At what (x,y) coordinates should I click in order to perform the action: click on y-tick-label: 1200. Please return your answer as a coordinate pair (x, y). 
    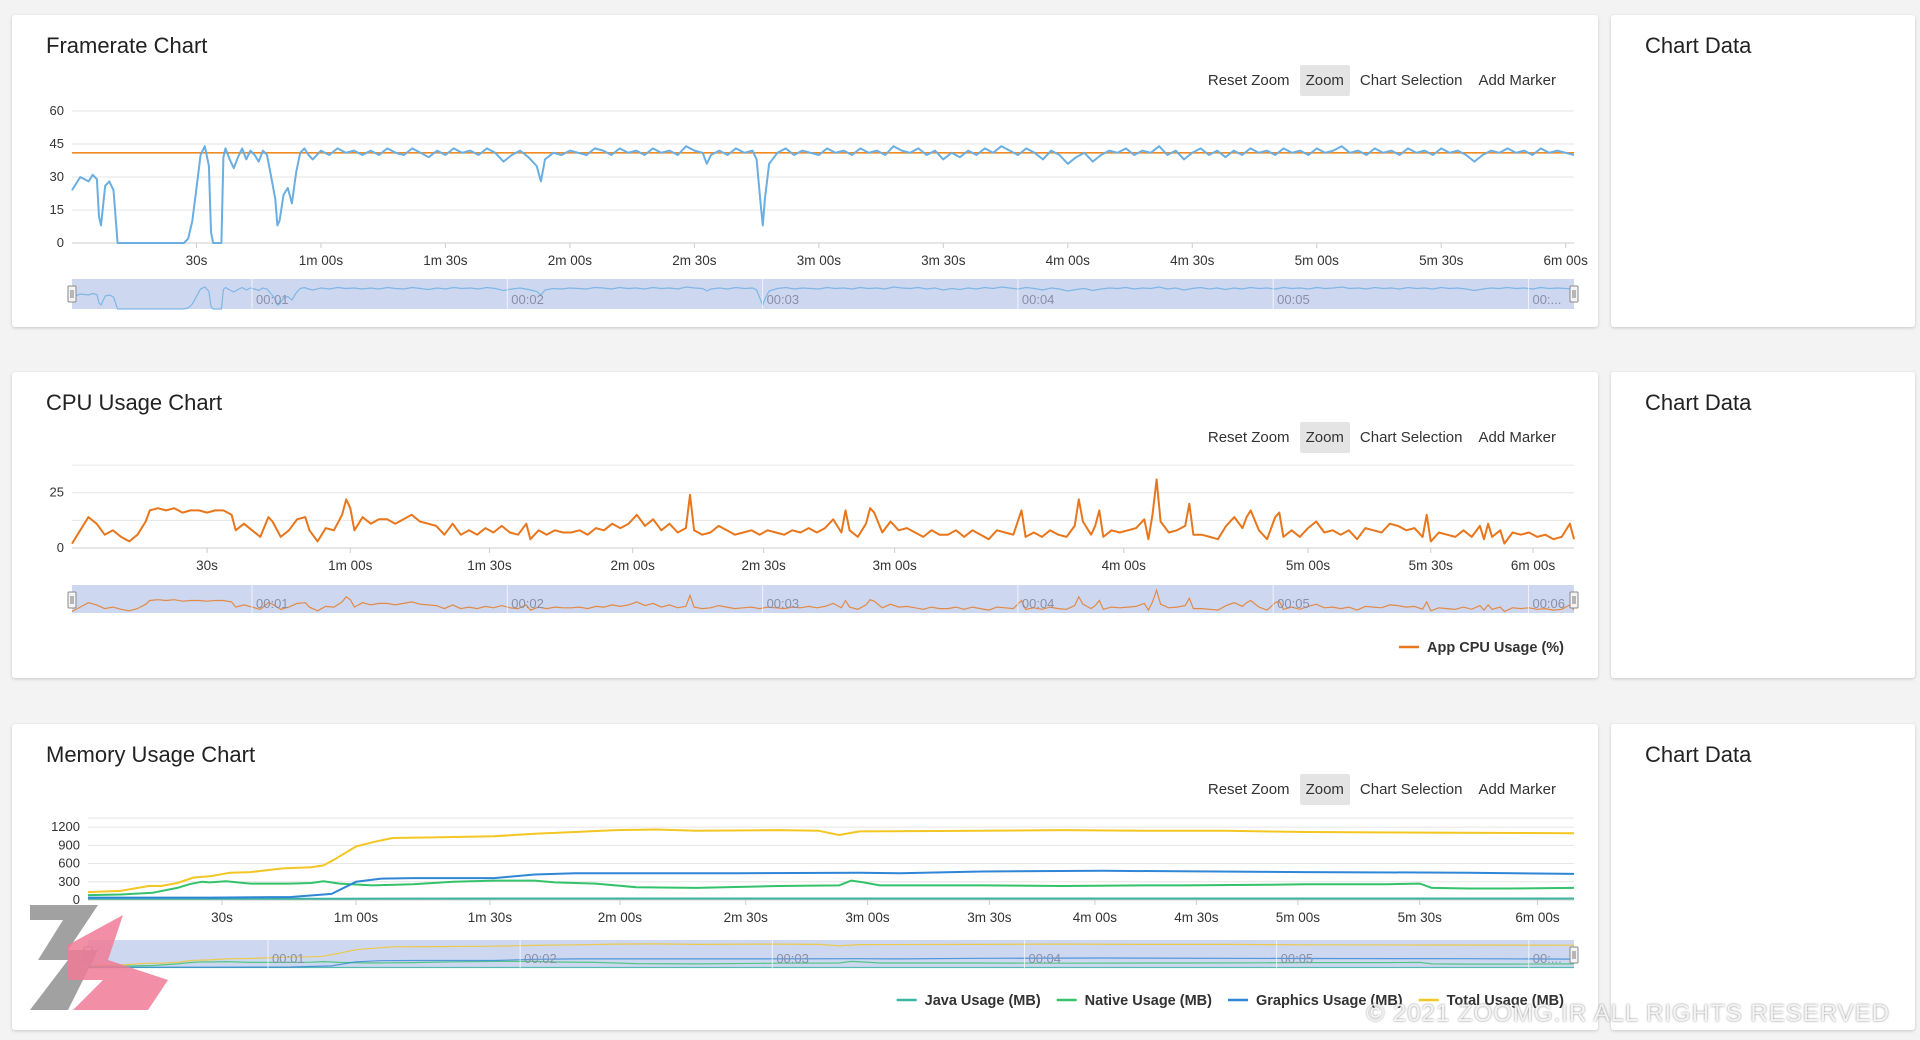
    Looking at the image, I should click on (65, 826).